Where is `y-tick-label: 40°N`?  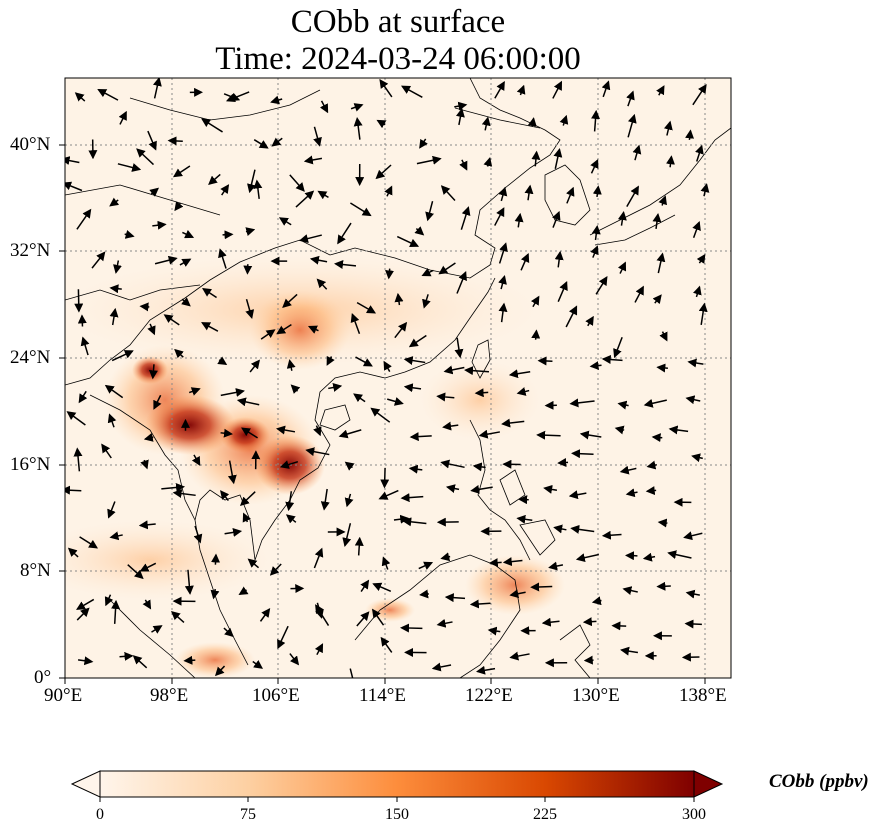
y-tick-label: 40°N is located at coordinates (30, 144).